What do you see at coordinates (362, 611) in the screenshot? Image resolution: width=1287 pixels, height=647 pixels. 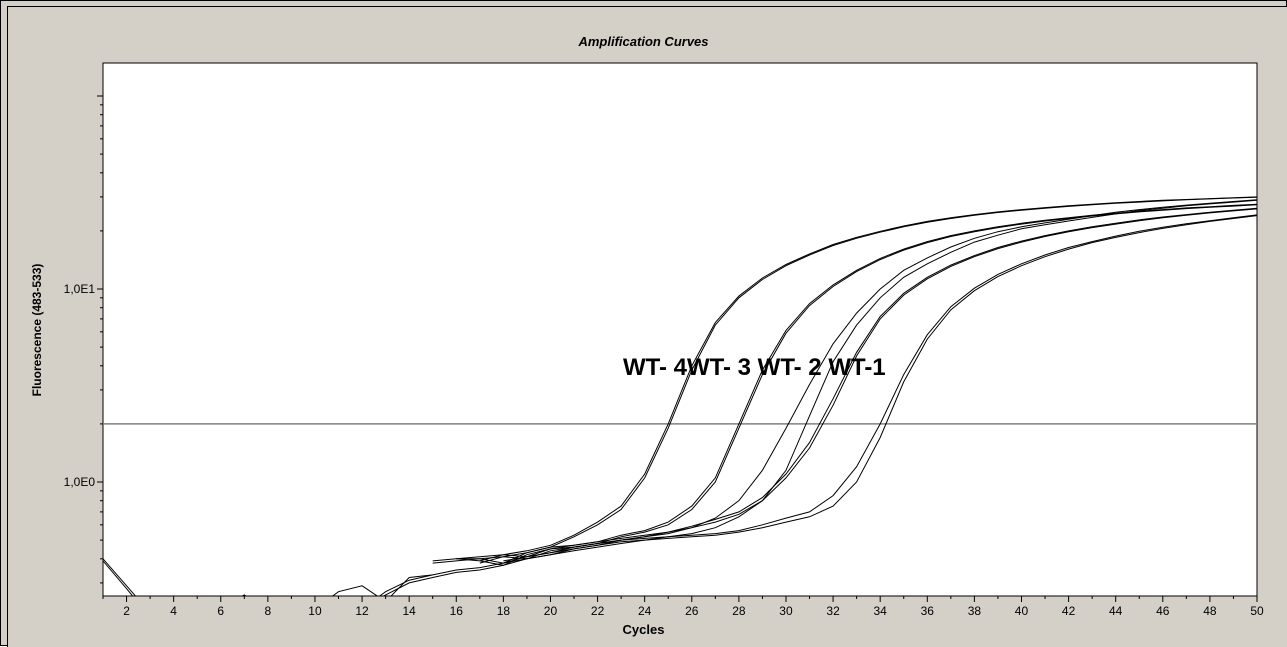 I see `x-tick-label: 12` at bounding box center [362, 611].